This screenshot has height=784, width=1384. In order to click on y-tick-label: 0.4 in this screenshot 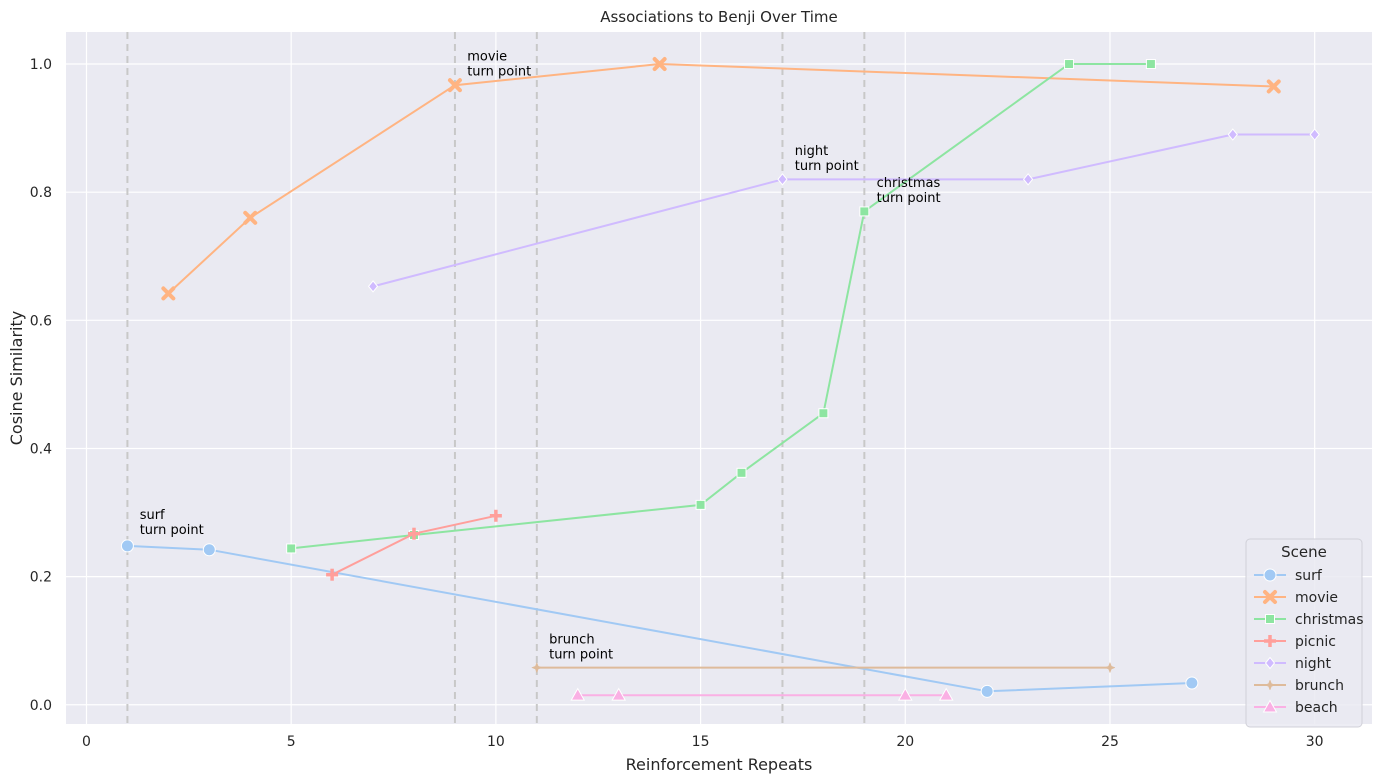, I will do `click(41, 449)`.